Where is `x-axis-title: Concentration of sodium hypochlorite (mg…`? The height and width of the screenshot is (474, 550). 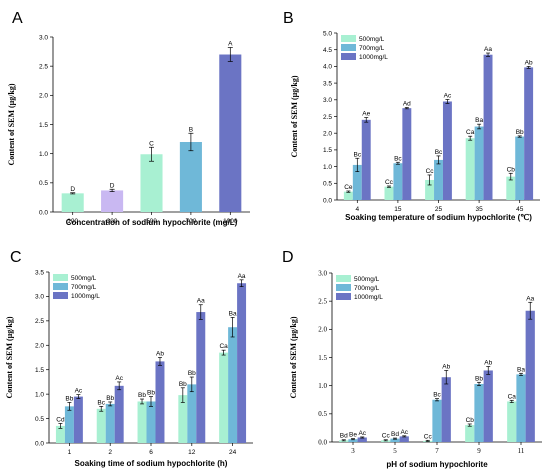
x-axis-title: Concentration of sodium hypochlorite (mg… is located at coordinates (152, 222).